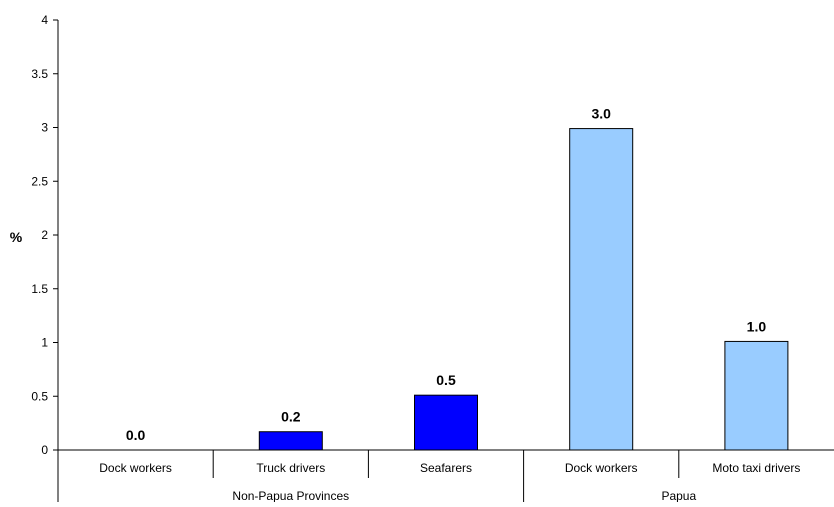 The width and height of the screenshot is (834, 507). Describe the element at coordinates (678, 495) in the screenshot. I see `x-group-label: Papua` at that location.